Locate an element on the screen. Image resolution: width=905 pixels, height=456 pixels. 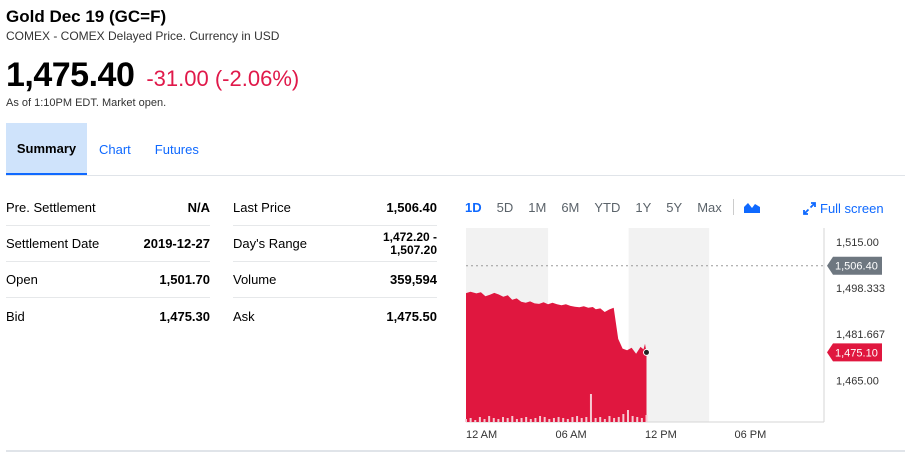
stat-row: Last Price 1,506.40 is located at coordinates (335, 208).